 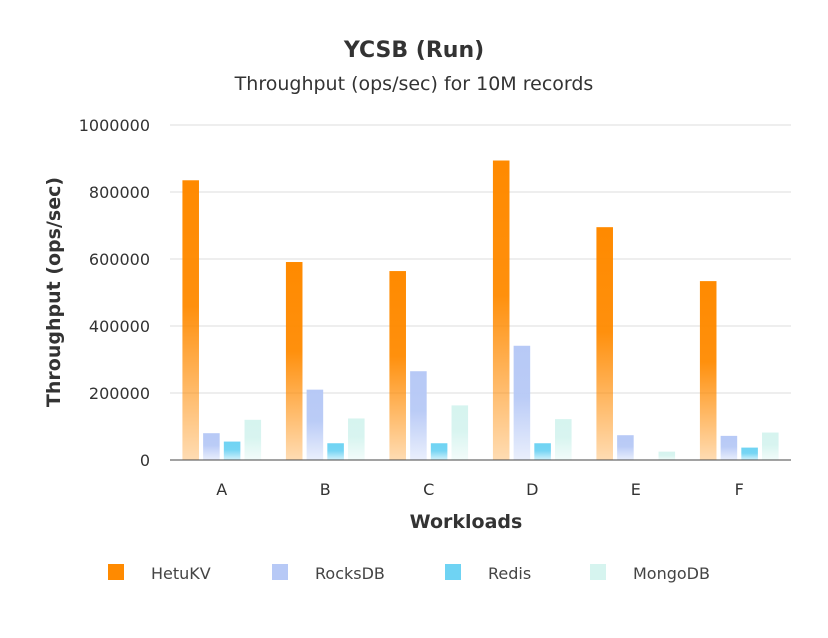 What do you see at coordinates (335, 451) in the screenshot?
I see `bar-redis-b` at bounding box center [335, 451].